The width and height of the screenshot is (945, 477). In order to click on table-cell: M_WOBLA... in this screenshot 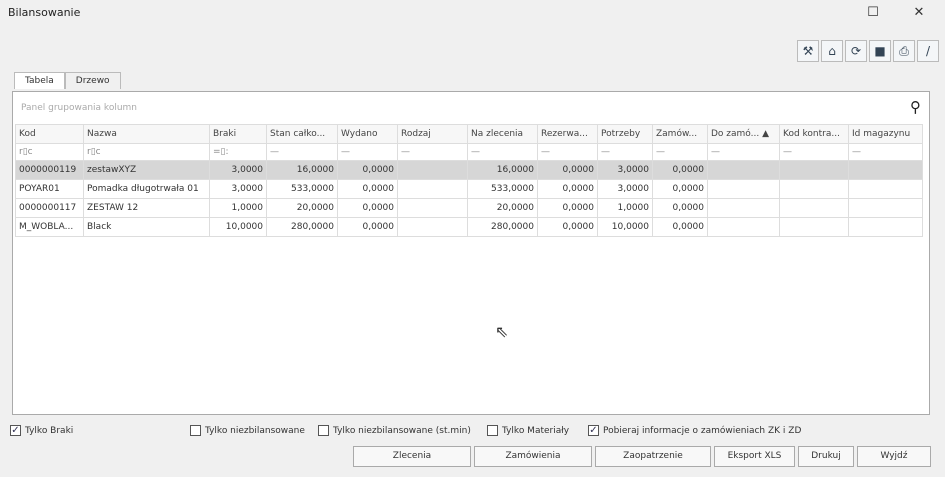, I will do `click(49, 227)`.